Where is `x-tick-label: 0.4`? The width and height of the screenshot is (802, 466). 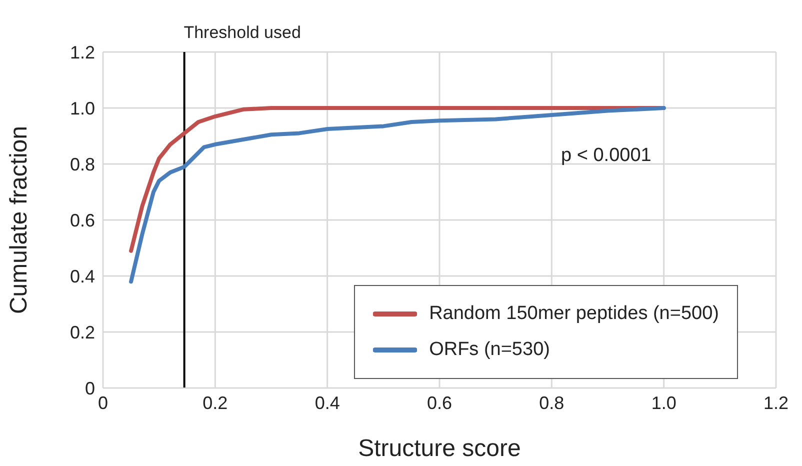 x-tick-label: 0.4 is located at coordinates (327, 402).